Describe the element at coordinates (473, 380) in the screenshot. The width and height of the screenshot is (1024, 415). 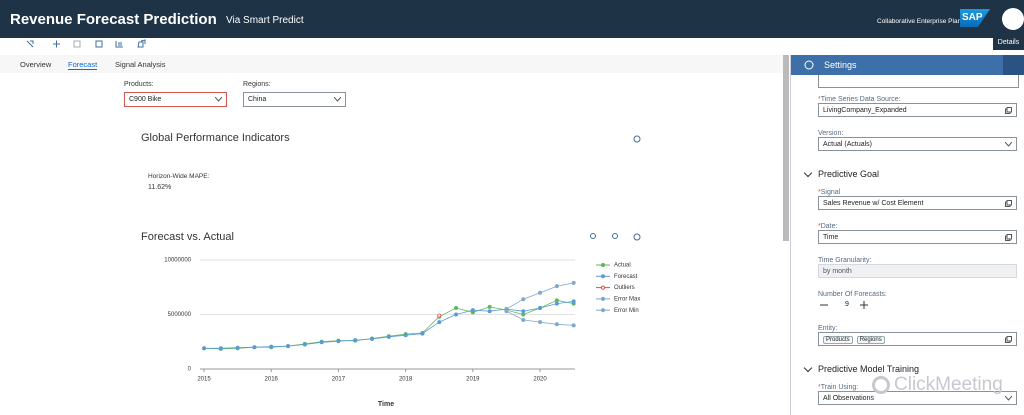
I see `x-tick-label: 2019` at that location.